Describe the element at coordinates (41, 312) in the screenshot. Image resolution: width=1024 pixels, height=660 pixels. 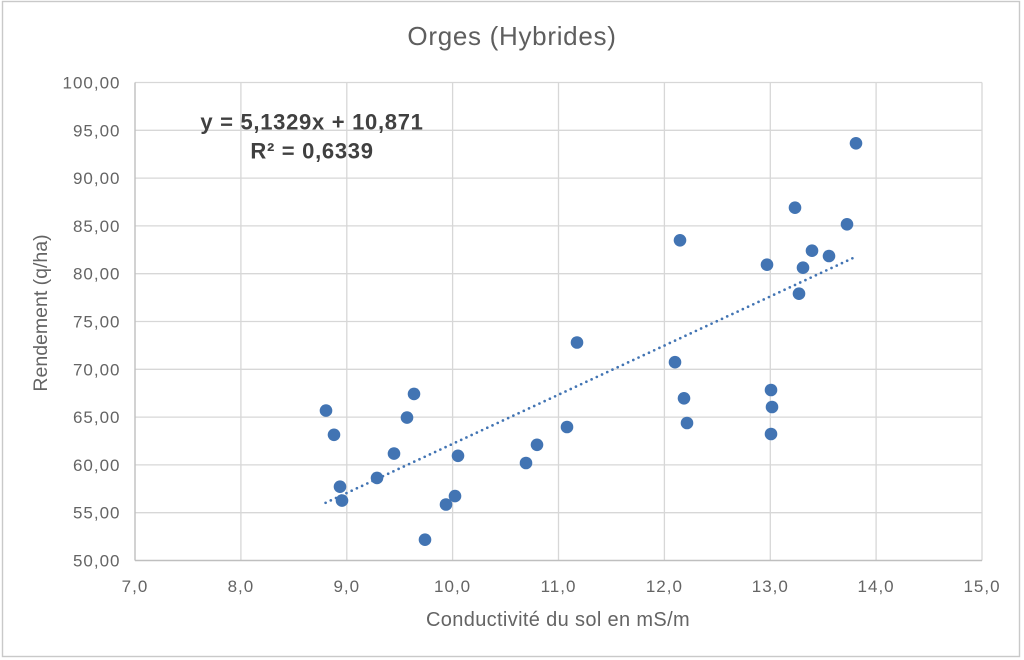
I see `svg-text: Rendement (q/ha)` at that location.